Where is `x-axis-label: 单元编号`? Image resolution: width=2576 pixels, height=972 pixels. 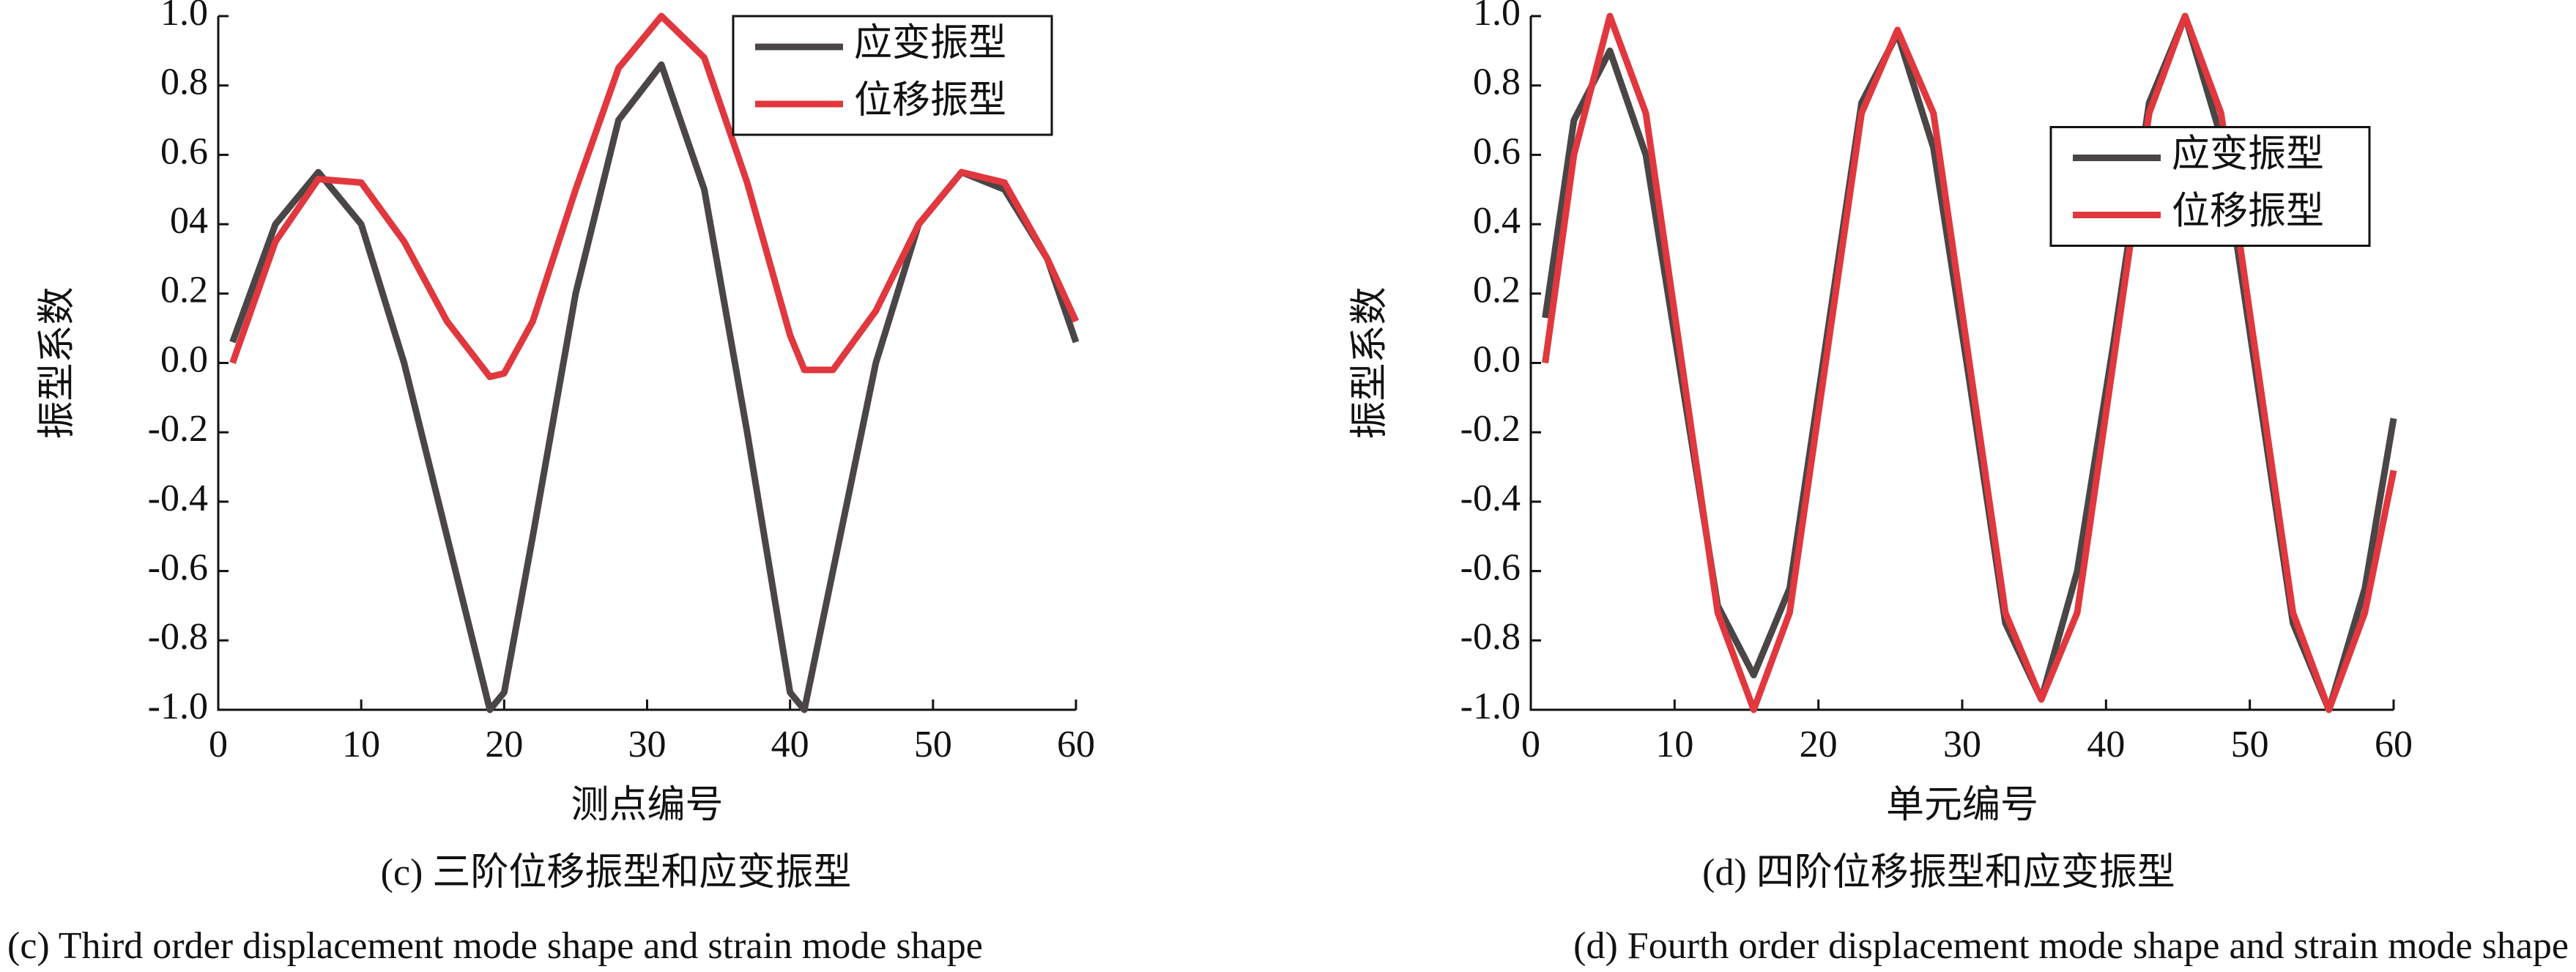
x-axis-label: 单元编号 is located at coordinates (1962, 805).